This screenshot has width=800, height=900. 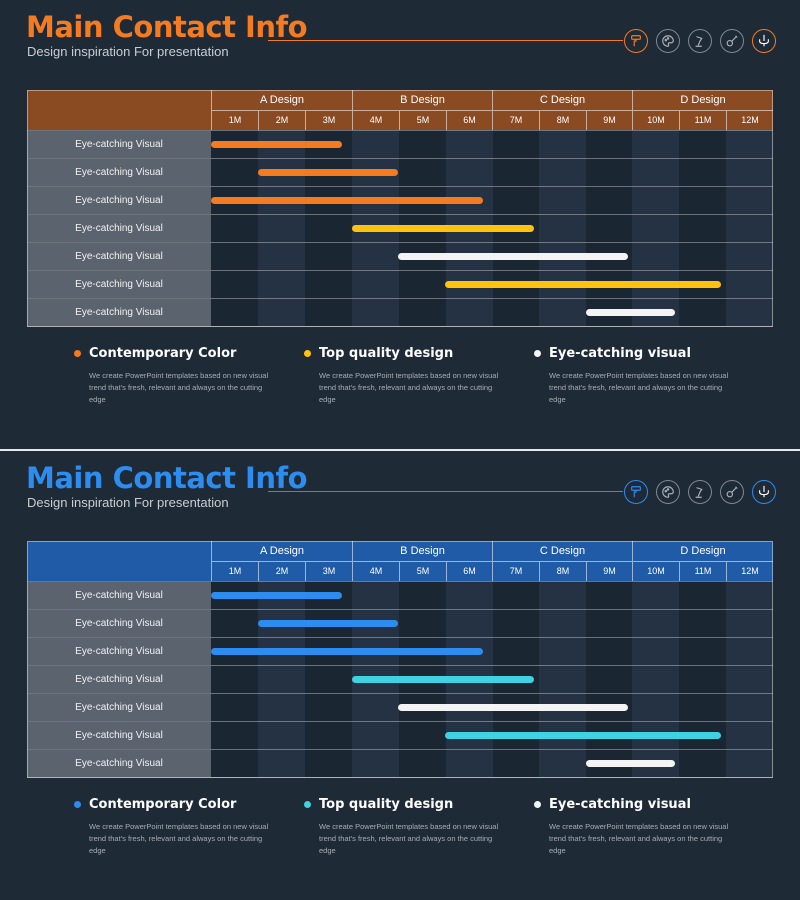 I want to click on phase-header: D Design, so click(x=702, y=551).